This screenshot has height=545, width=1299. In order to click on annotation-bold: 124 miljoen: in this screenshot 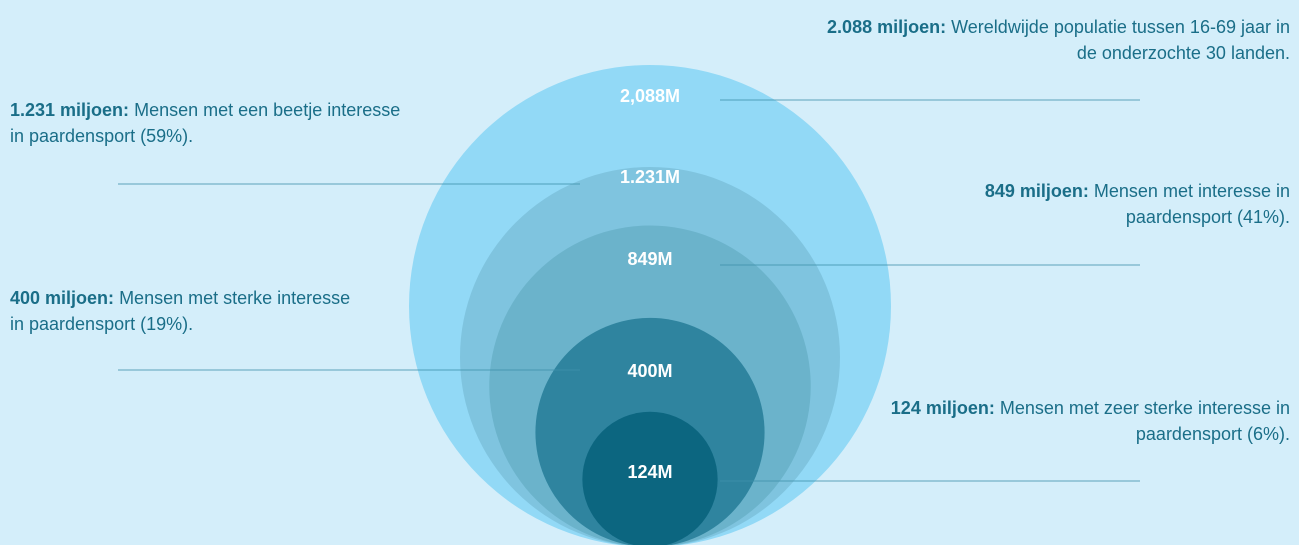, I will do `click(942, 408)`.